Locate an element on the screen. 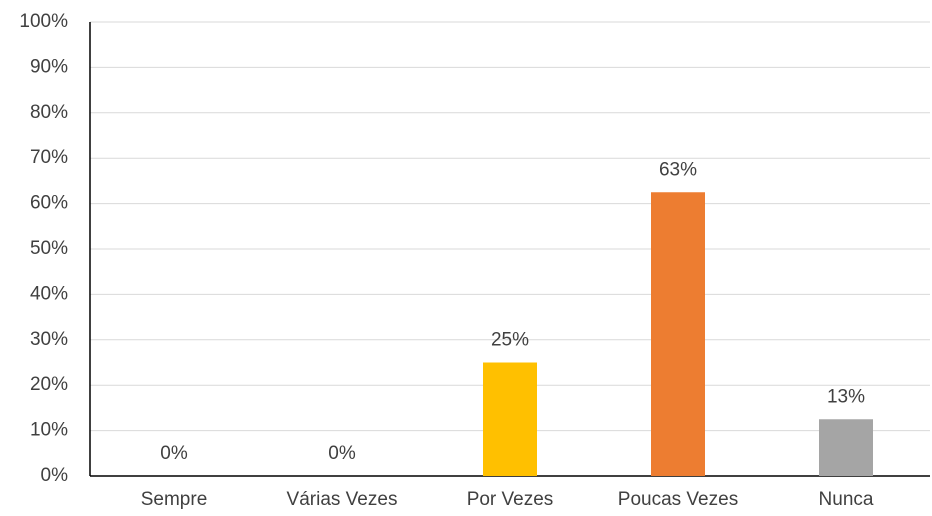  y-tick-label: 30% is located at coordinates (49, 339).